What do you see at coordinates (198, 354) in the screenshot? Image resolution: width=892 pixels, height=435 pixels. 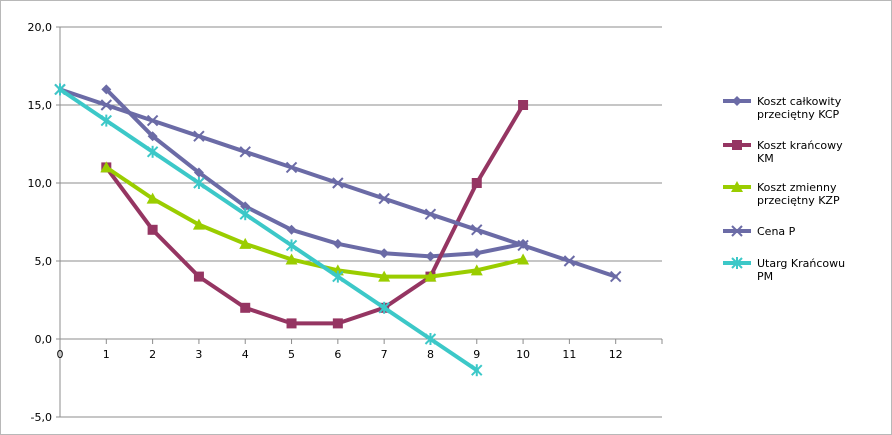 I see `x-tick-label: 3` at bounding box center [198, 354].